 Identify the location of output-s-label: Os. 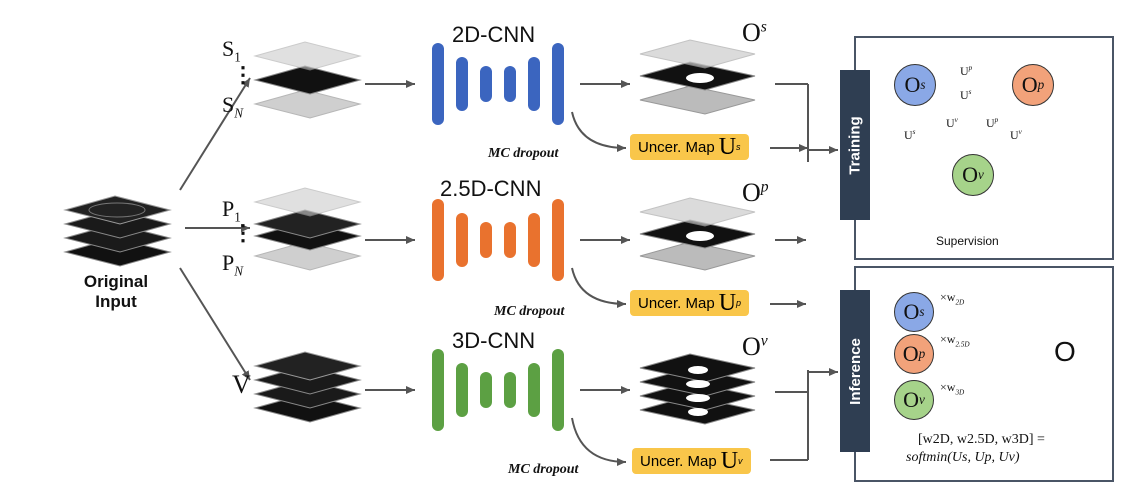
(754, 32).